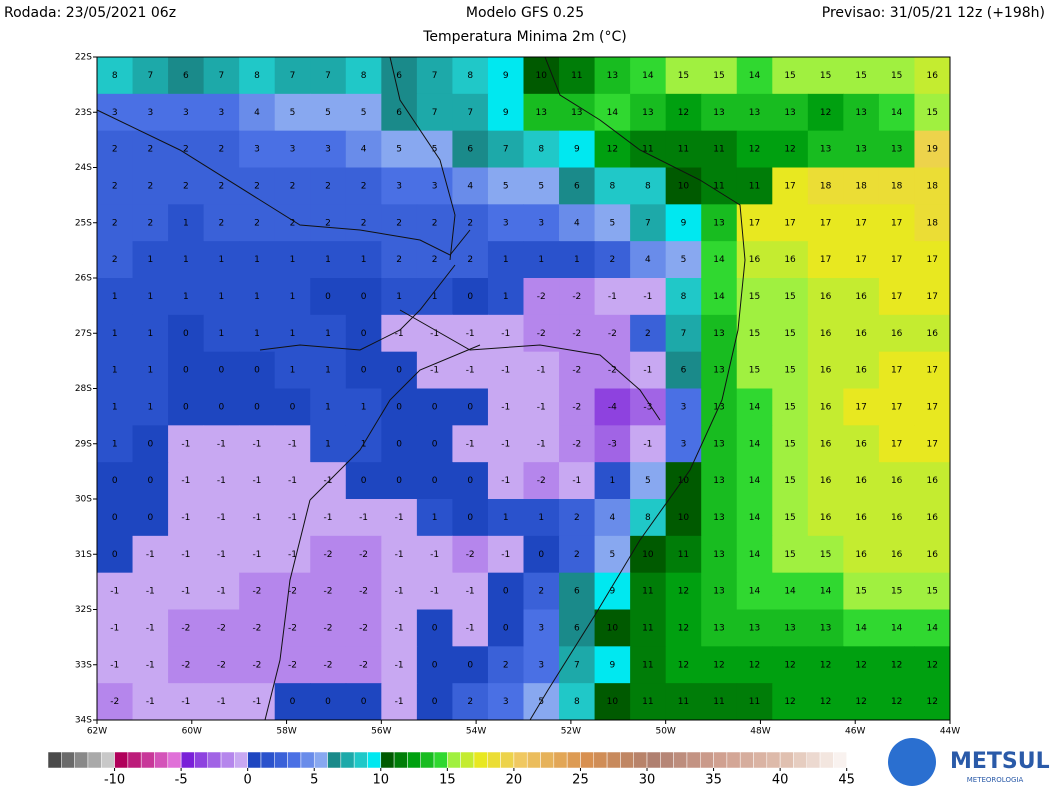  What do you see at coordinates (83, 334) in the screenshot?
I see `lat-tick-label: 27S` at bounding box center [83, 334].